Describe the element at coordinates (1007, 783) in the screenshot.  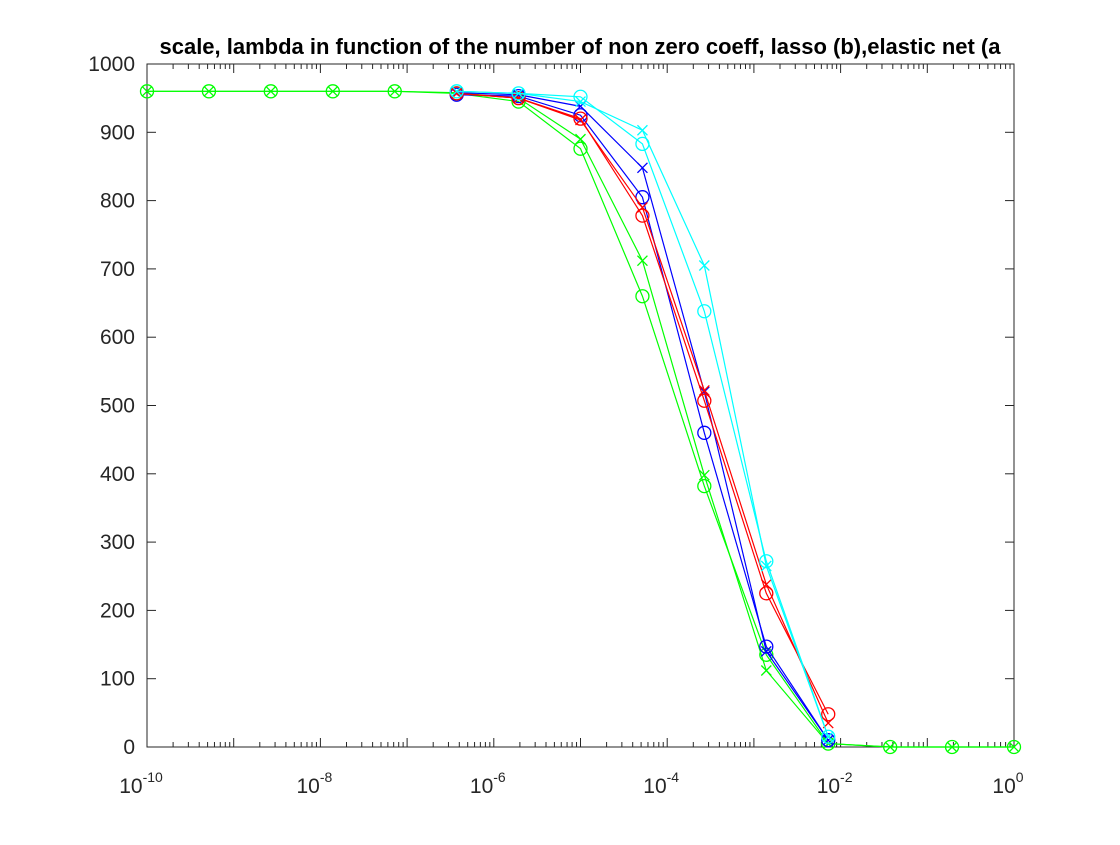
I see `x-tick-label: 10⁰` at that location.